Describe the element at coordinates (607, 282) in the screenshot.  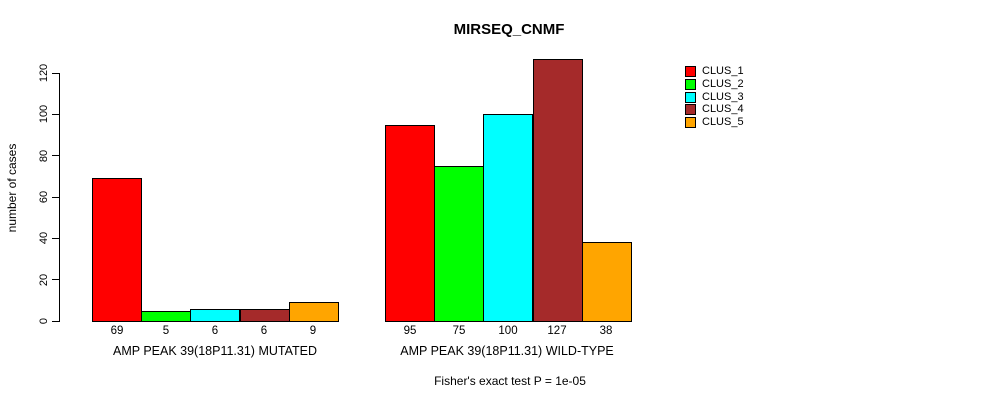
I see `bar-clus_5-group2` at that location.